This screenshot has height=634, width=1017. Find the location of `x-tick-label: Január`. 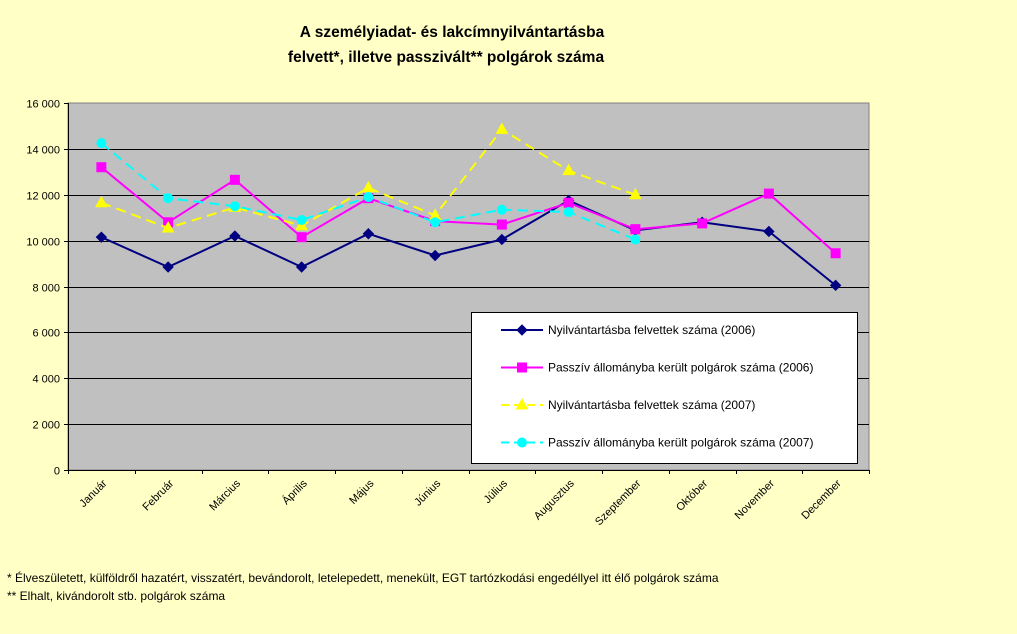

x-tick-label: Január is located at coordinates (93, 493).